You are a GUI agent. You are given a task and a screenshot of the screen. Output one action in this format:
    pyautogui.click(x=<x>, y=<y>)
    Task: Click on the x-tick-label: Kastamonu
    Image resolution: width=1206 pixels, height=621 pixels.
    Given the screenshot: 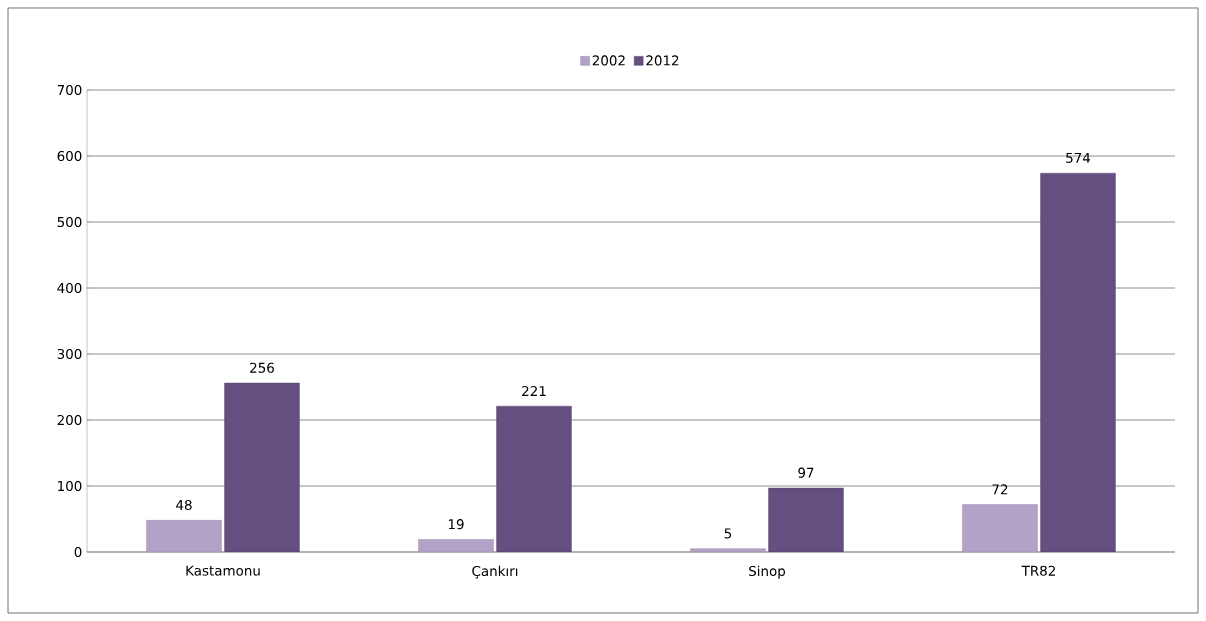 What is the action you would take?
    pyautogui.click(x=223, y=570)
    